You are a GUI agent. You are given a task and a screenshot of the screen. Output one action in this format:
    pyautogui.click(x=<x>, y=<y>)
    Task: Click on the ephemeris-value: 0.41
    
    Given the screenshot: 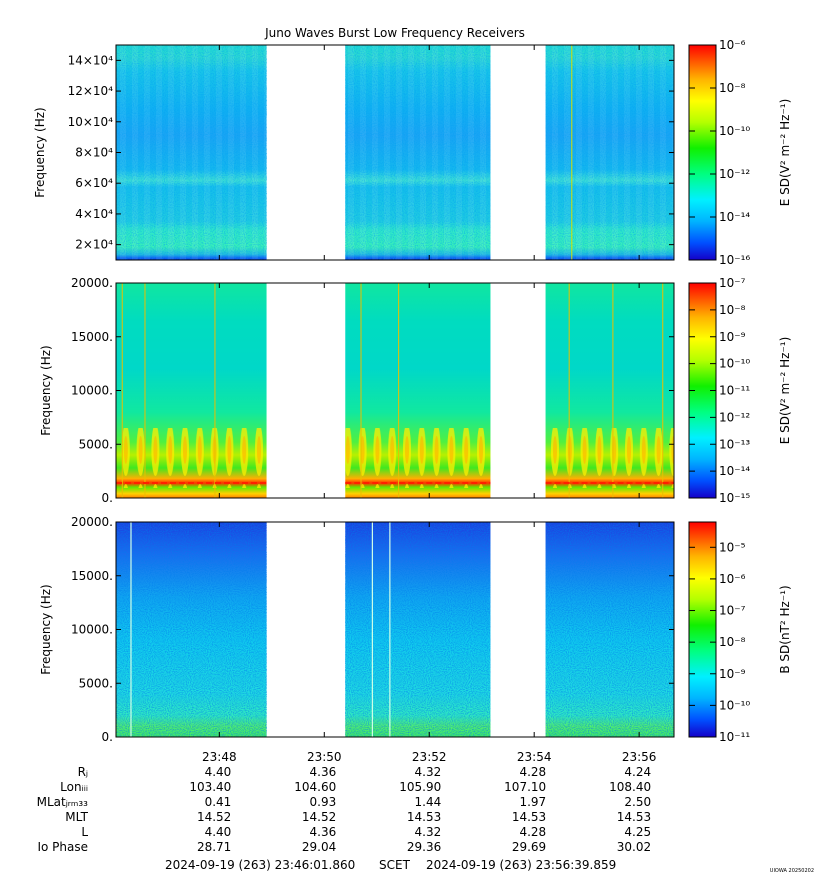 What is the action you would take?
    pyautogui.click(x=218, y=802)
    